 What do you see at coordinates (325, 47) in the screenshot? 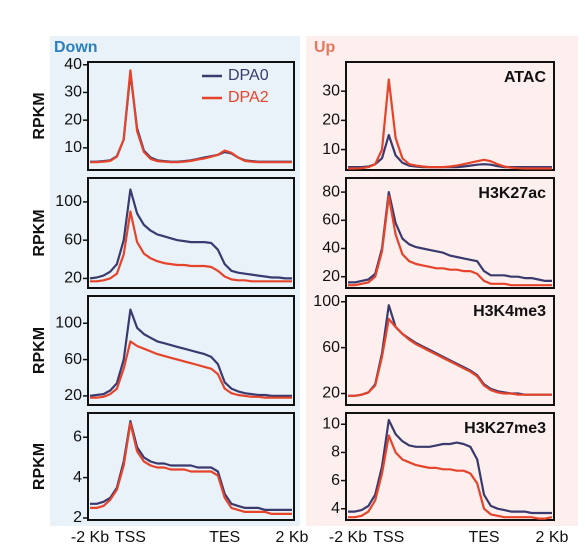
I see `column-title: Up` at bounding box center [325, 47].